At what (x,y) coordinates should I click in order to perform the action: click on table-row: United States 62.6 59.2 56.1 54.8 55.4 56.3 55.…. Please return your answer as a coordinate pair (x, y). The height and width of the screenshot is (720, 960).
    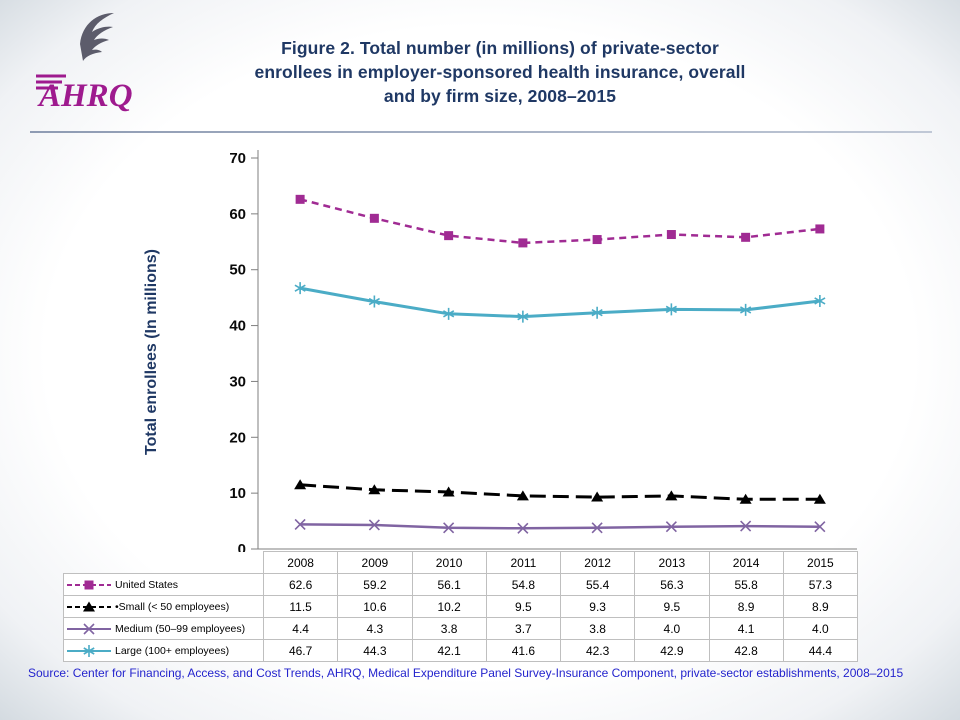
    Looking at the image, I should click on (461, 584).